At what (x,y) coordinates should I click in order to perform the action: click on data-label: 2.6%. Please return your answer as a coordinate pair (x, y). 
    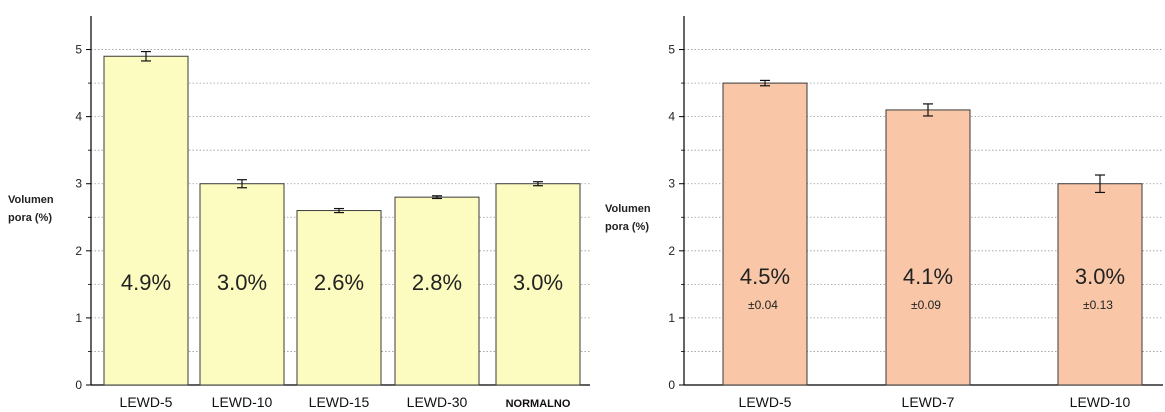
    Looking at the image, I should click on (339, 282).